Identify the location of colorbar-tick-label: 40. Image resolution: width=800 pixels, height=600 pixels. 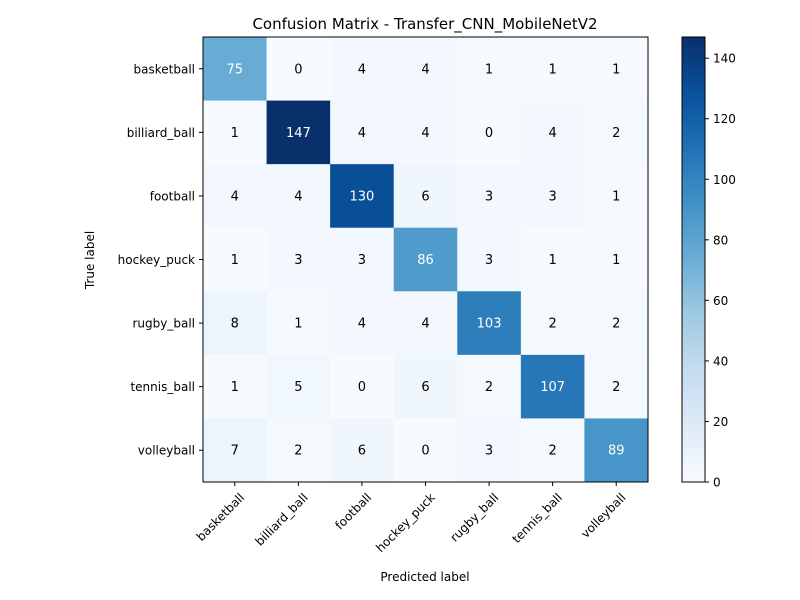
(720, 361).